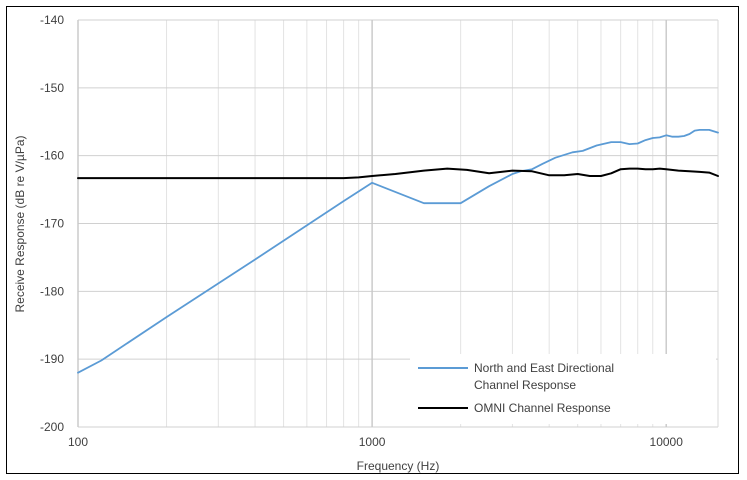 The image size is (747, 480). I want to click on legend-background, so click(563, 389).